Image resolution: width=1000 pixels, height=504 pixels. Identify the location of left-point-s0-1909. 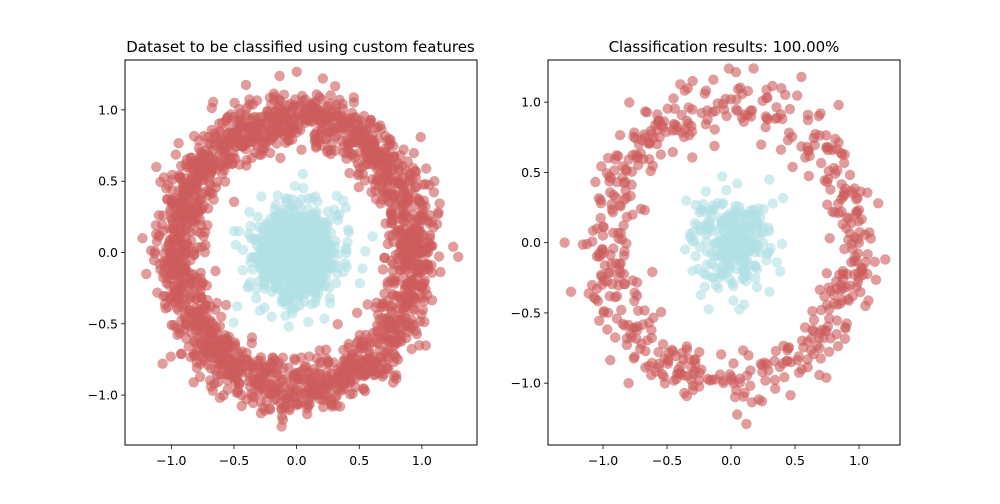
(171, 252).